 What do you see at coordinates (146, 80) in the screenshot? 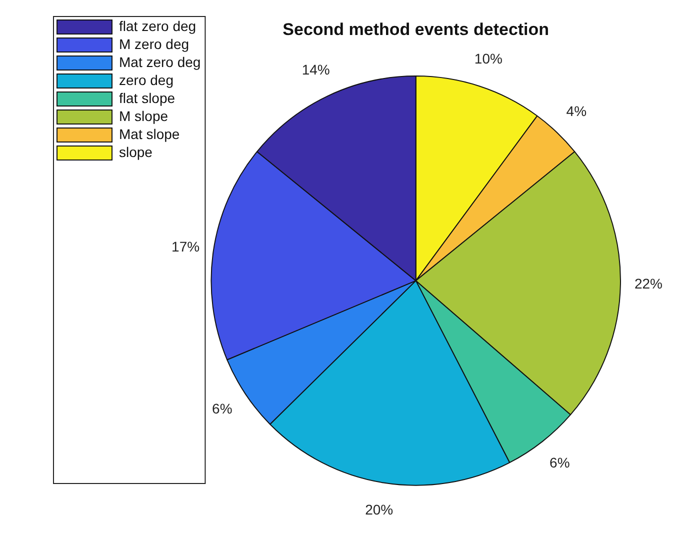
I see `legend-label: zero deg` at bounding box center [146, 80].